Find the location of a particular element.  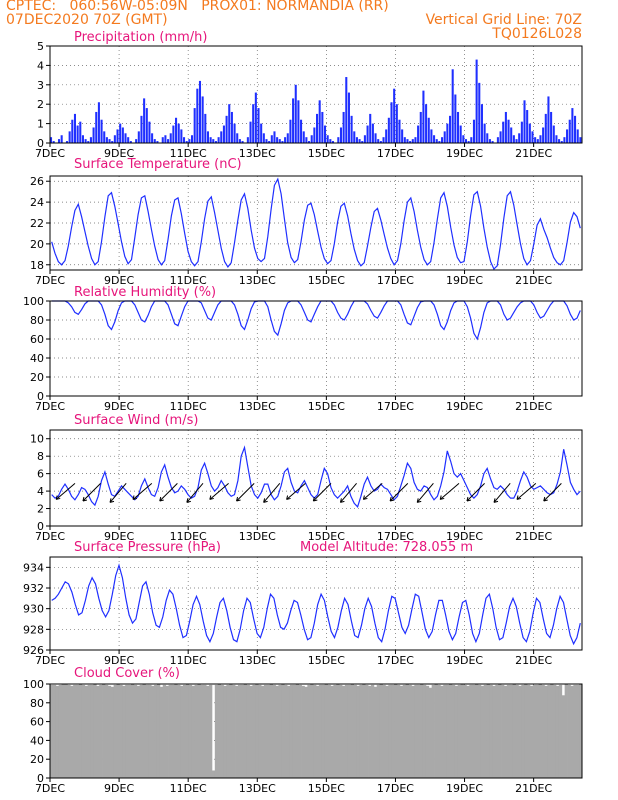

x-tick-label-wind: 13DEC is located at coordinates (257, 536).